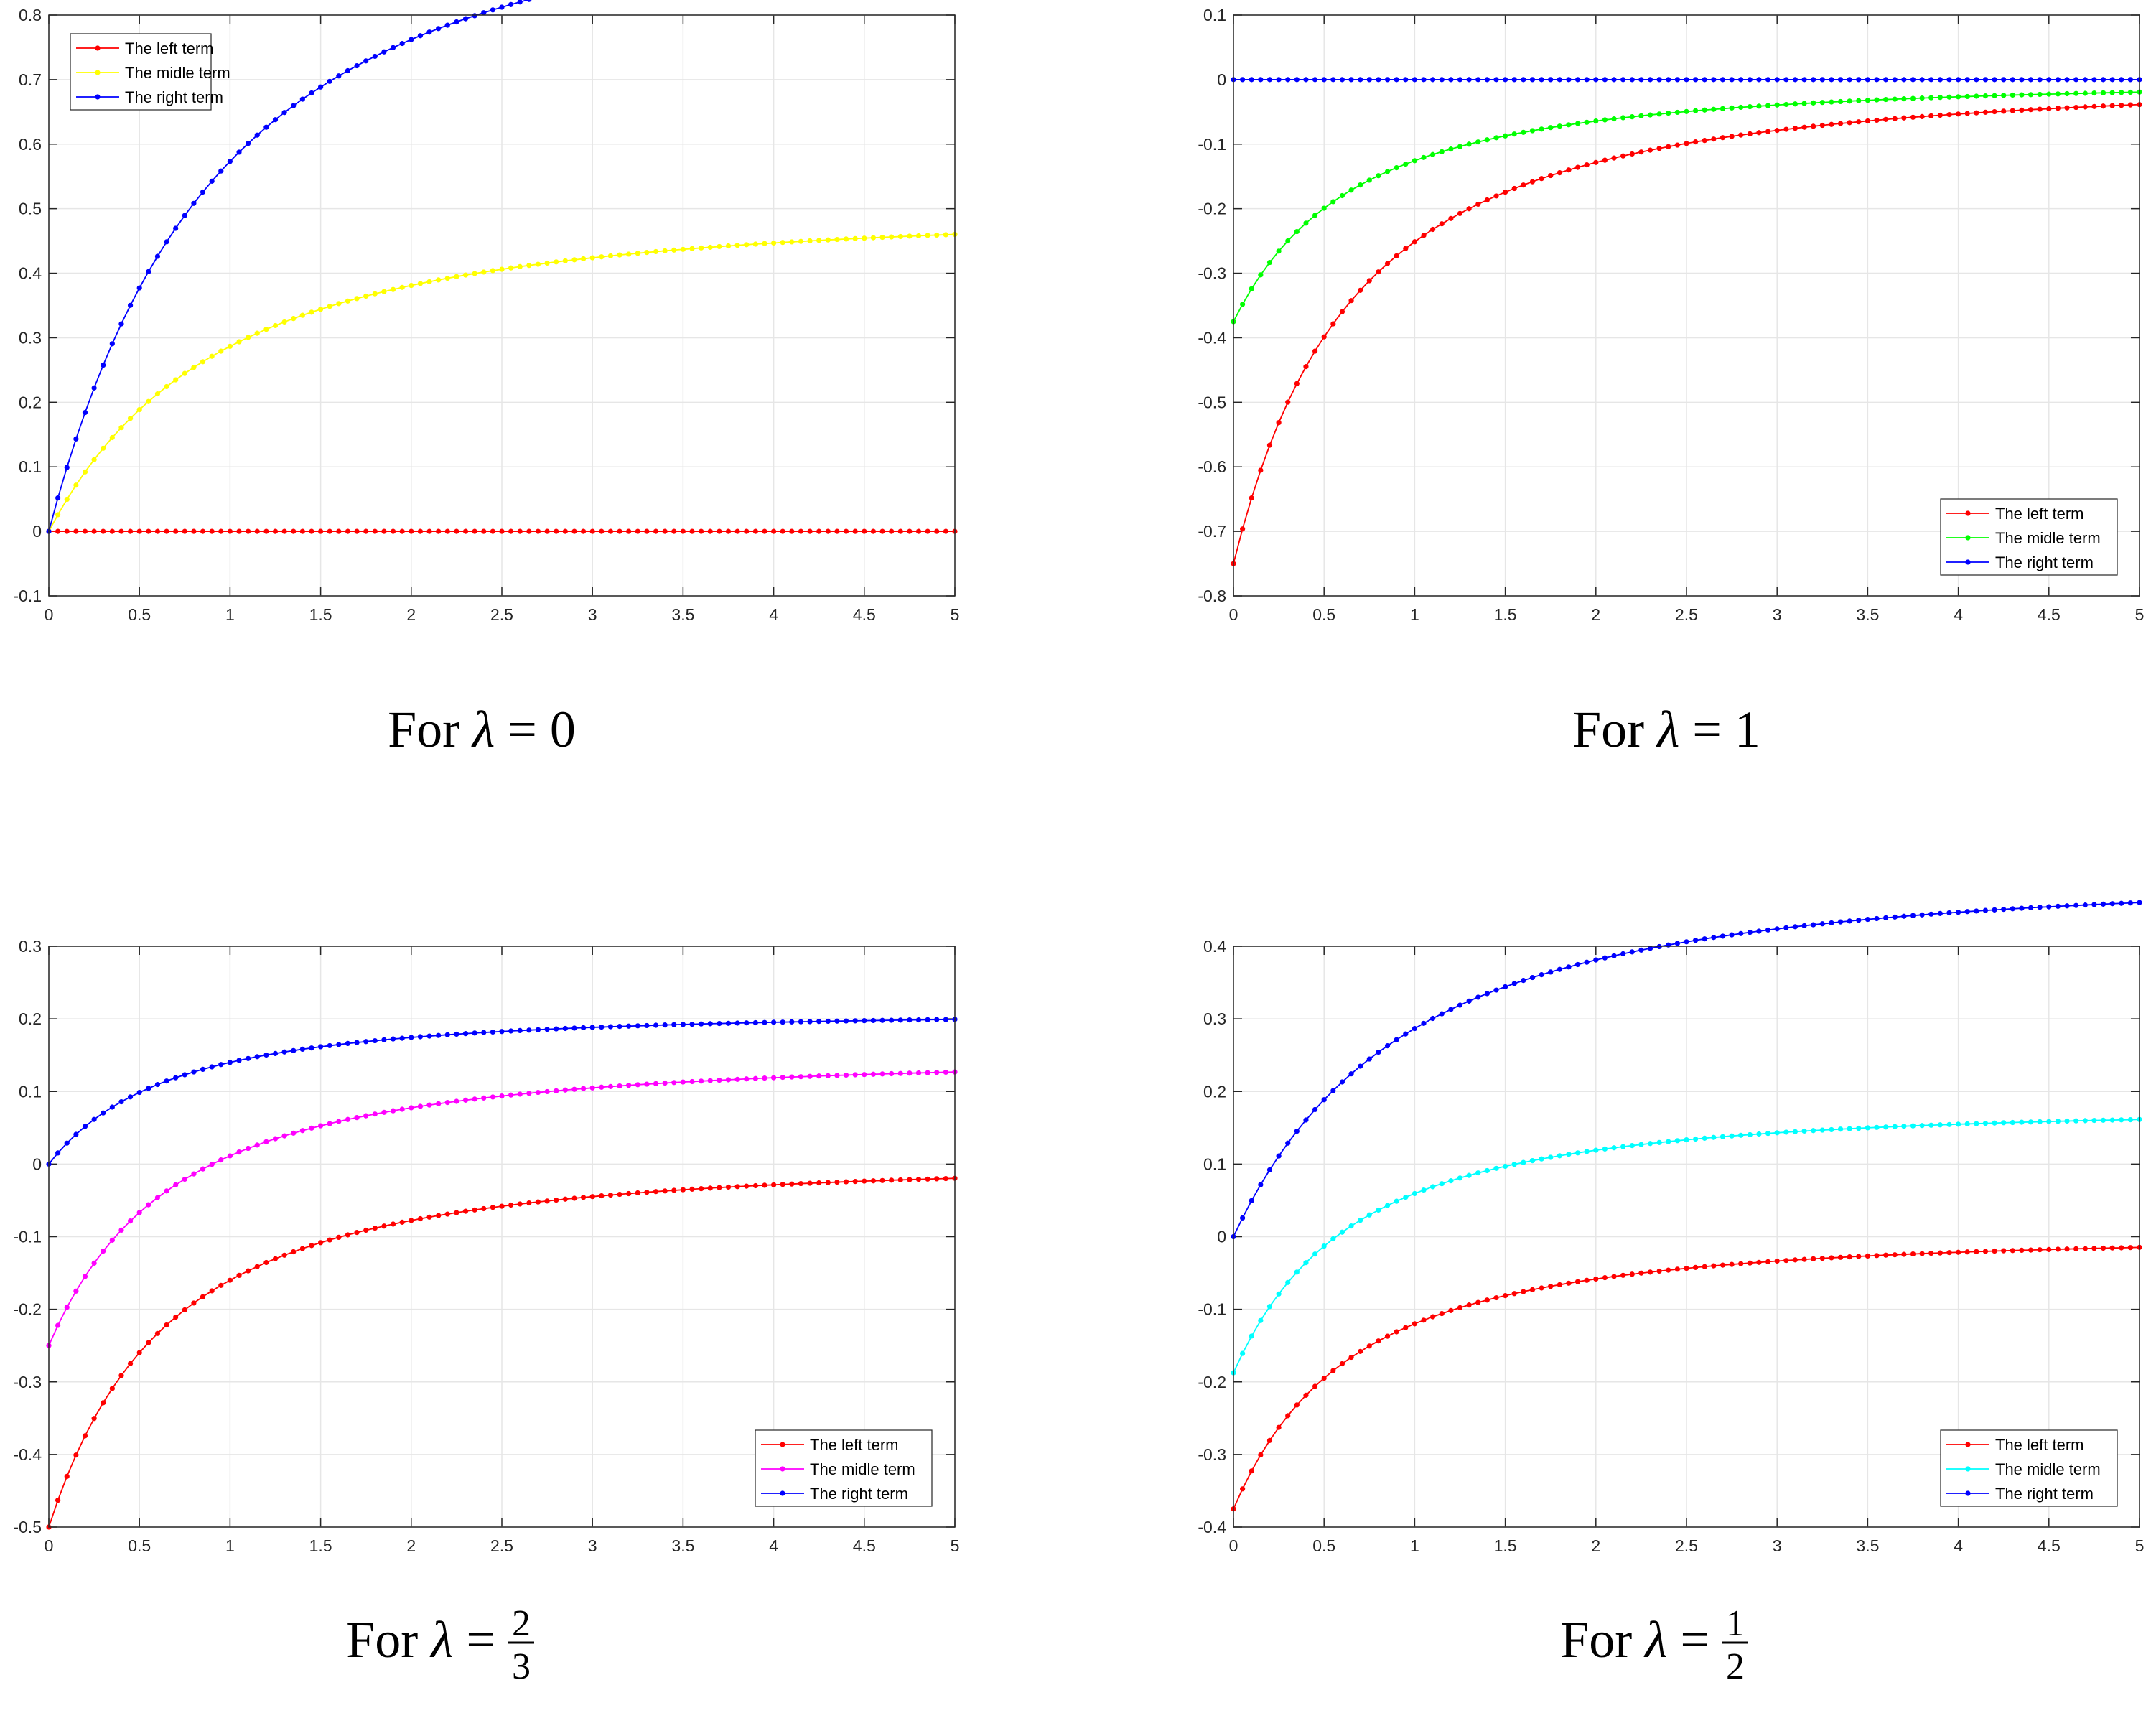 Image resolution: width=2151 pixels, height=1736 pixels. Describe the element at coordinates (482, 729) in the screenshot. I see `panel-caption: For λ = 0` at that location.